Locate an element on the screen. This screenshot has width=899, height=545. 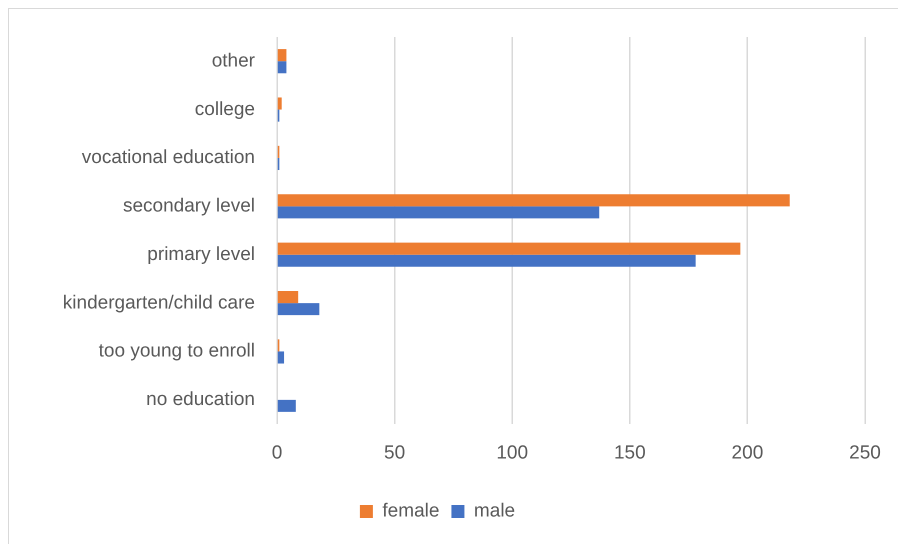
y-tick-label: no education is located at coordinates (200, 399).